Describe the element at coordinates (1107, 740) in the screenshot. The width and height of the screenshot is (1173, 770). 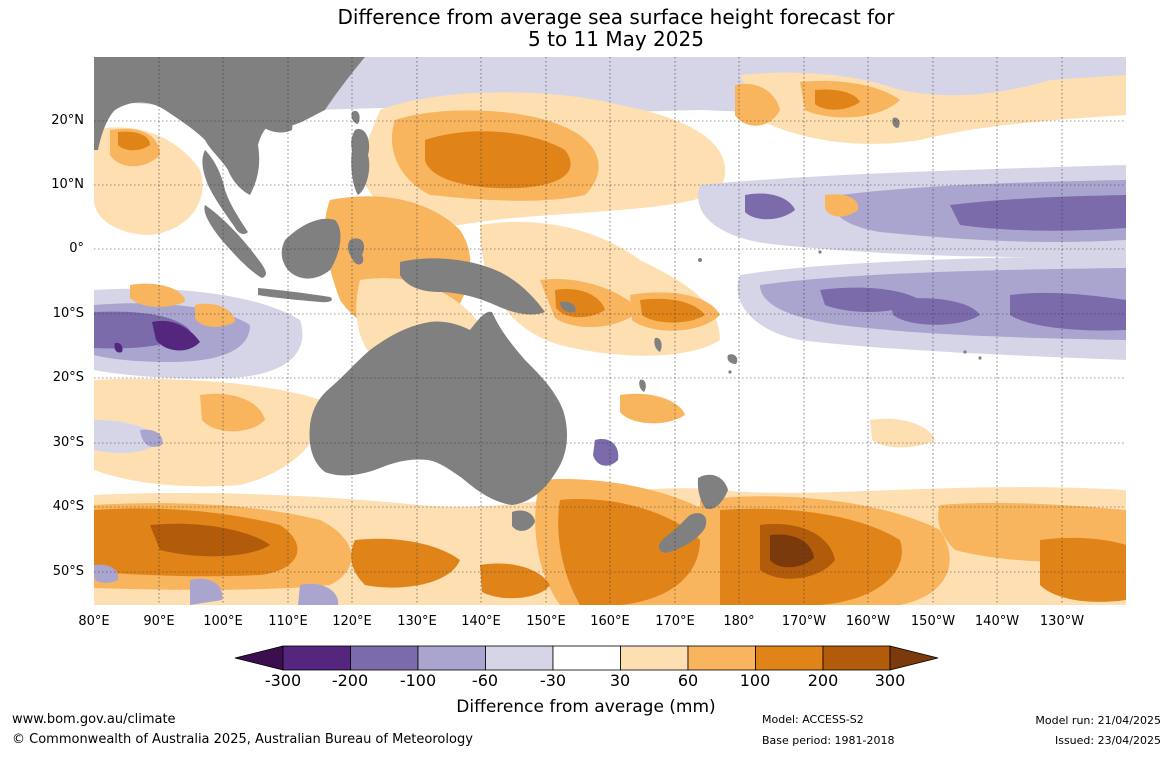
I see `issued-date: Issued: 23/04/2025` at that location.